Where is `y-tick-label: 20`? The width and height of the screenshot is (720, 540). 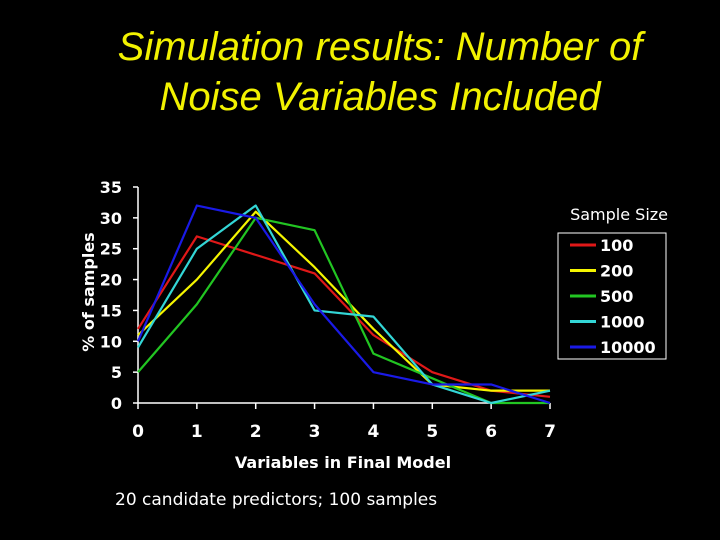 y-tick-label: 20 is located at coordinates (111, 280).